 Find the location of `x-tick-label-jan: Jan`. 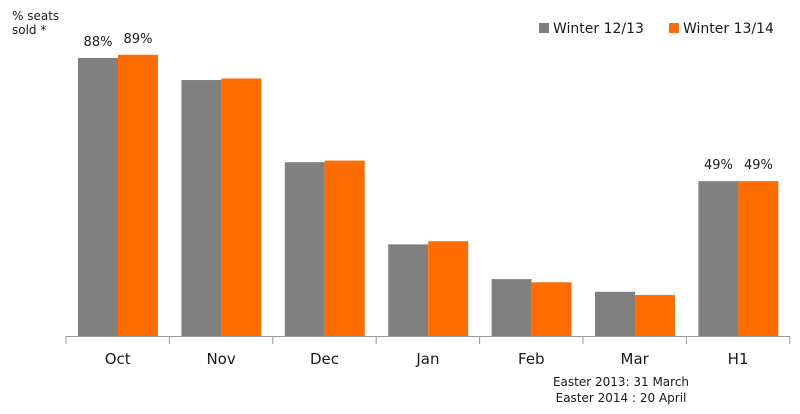

x-tick-label-jan: Jan is located at coordinates (427, 359).